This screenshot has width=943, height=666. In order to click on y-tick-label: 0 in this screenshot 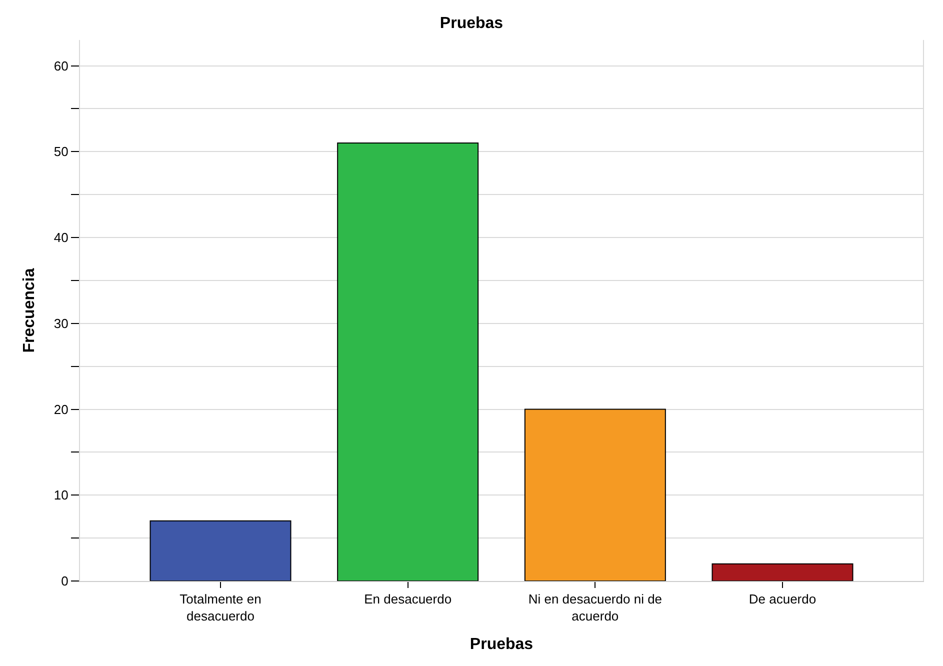, I will do `click(64, 581)`.